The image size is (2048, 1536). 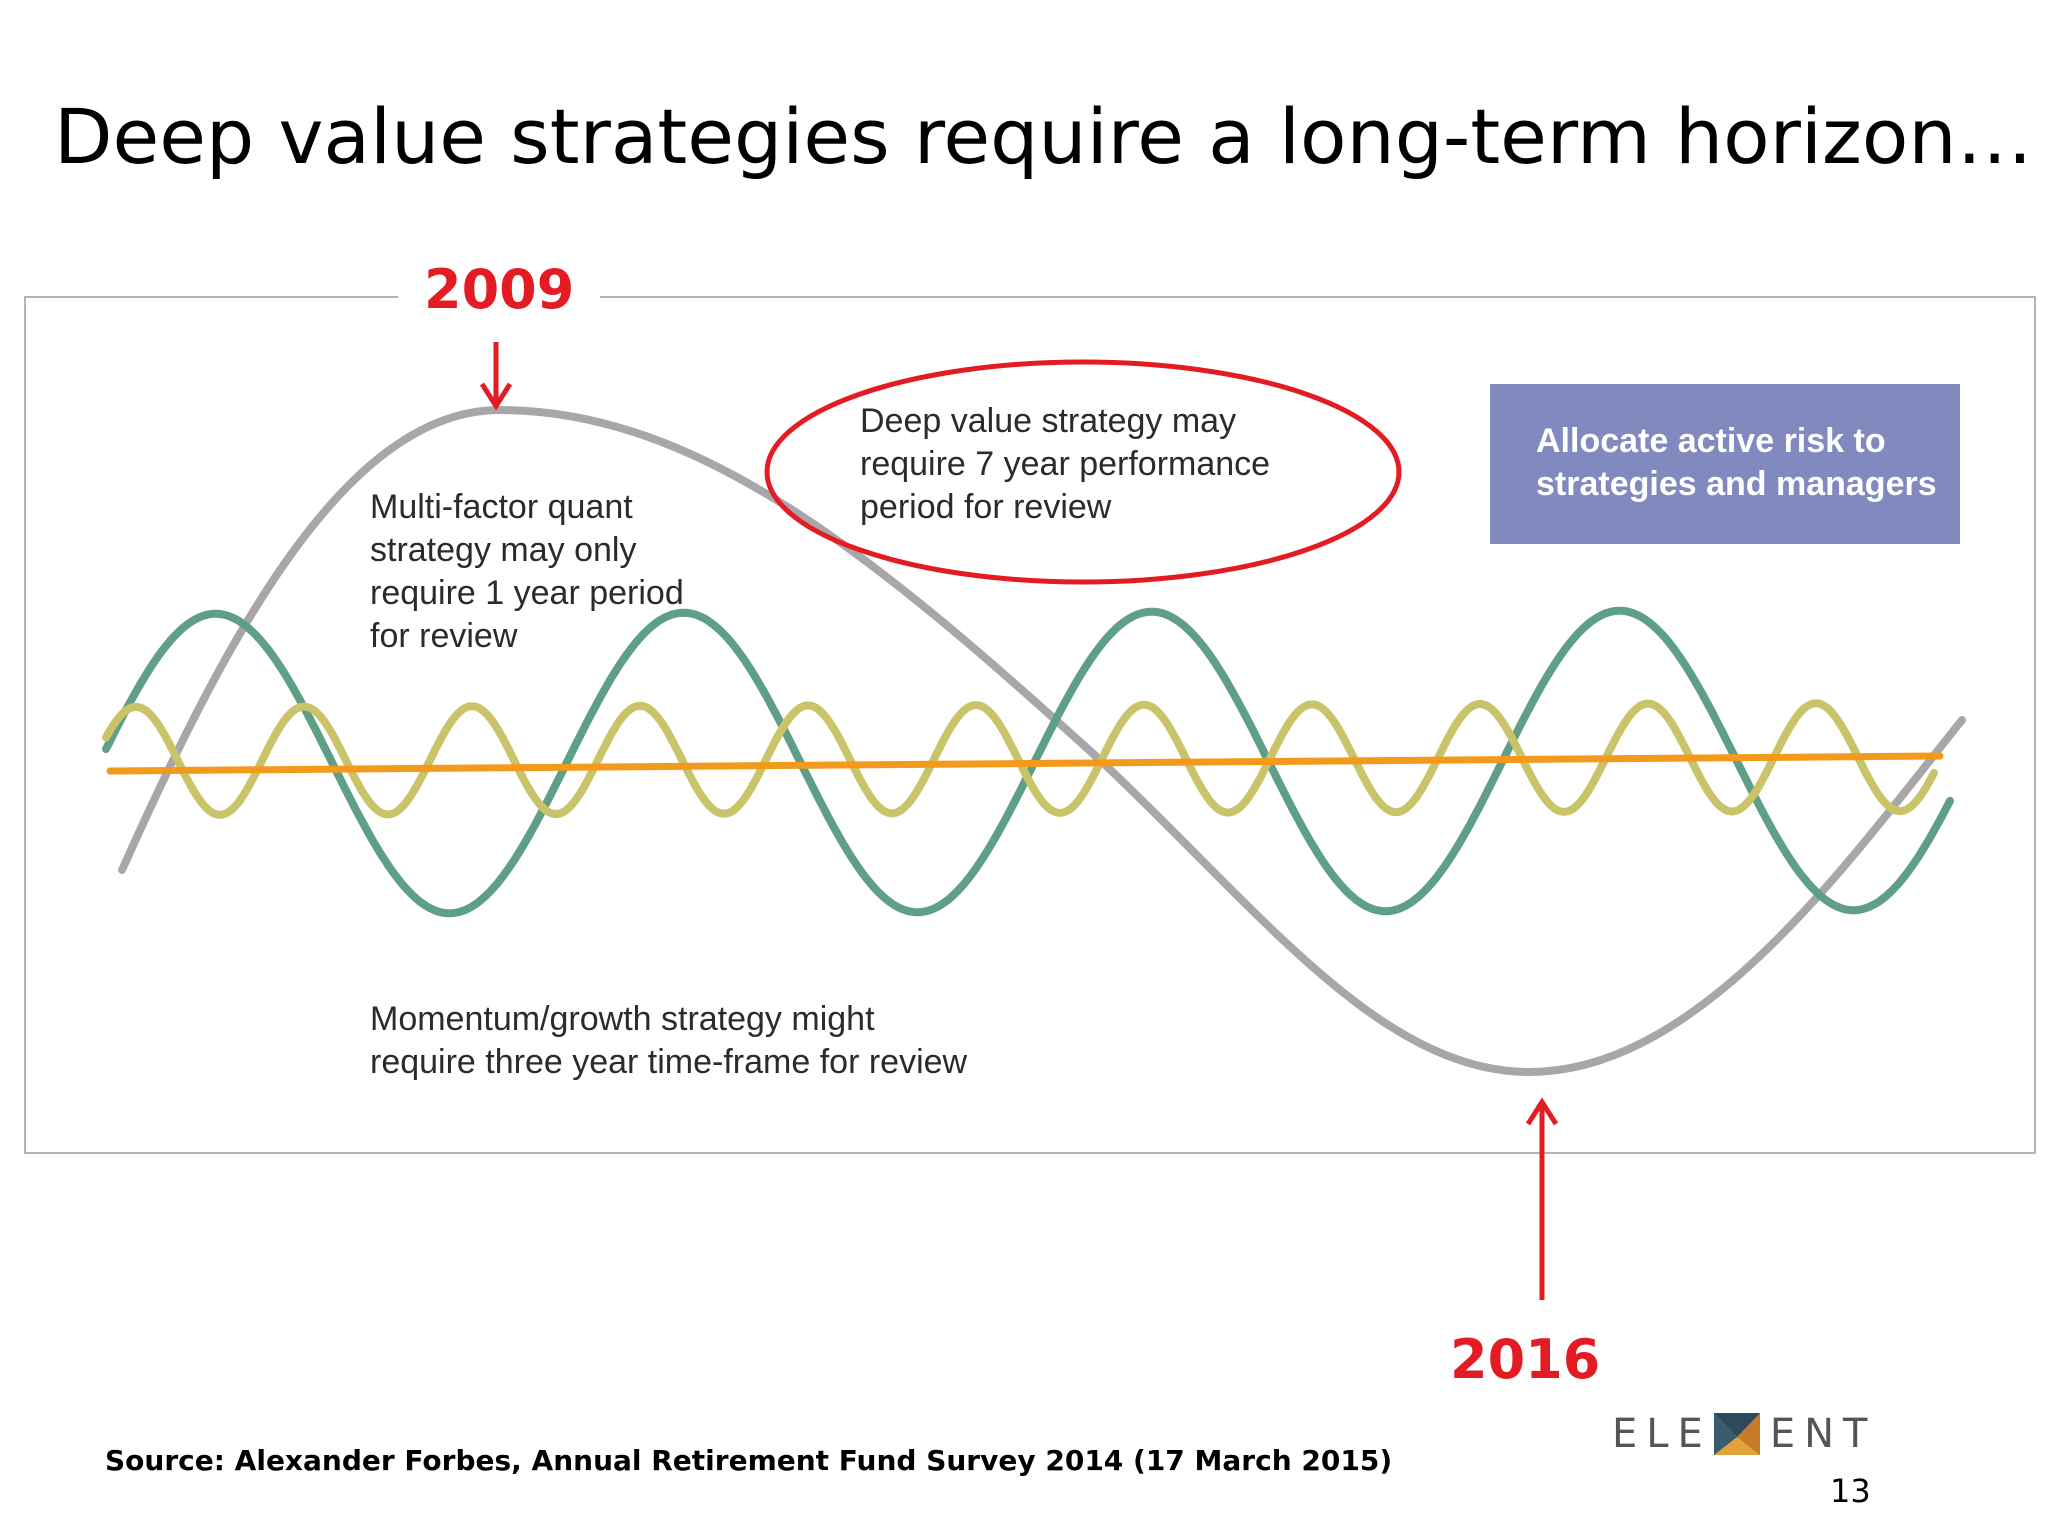 I want to click on quant-annotation-line: strategy may only, so click(x=503, y=550).